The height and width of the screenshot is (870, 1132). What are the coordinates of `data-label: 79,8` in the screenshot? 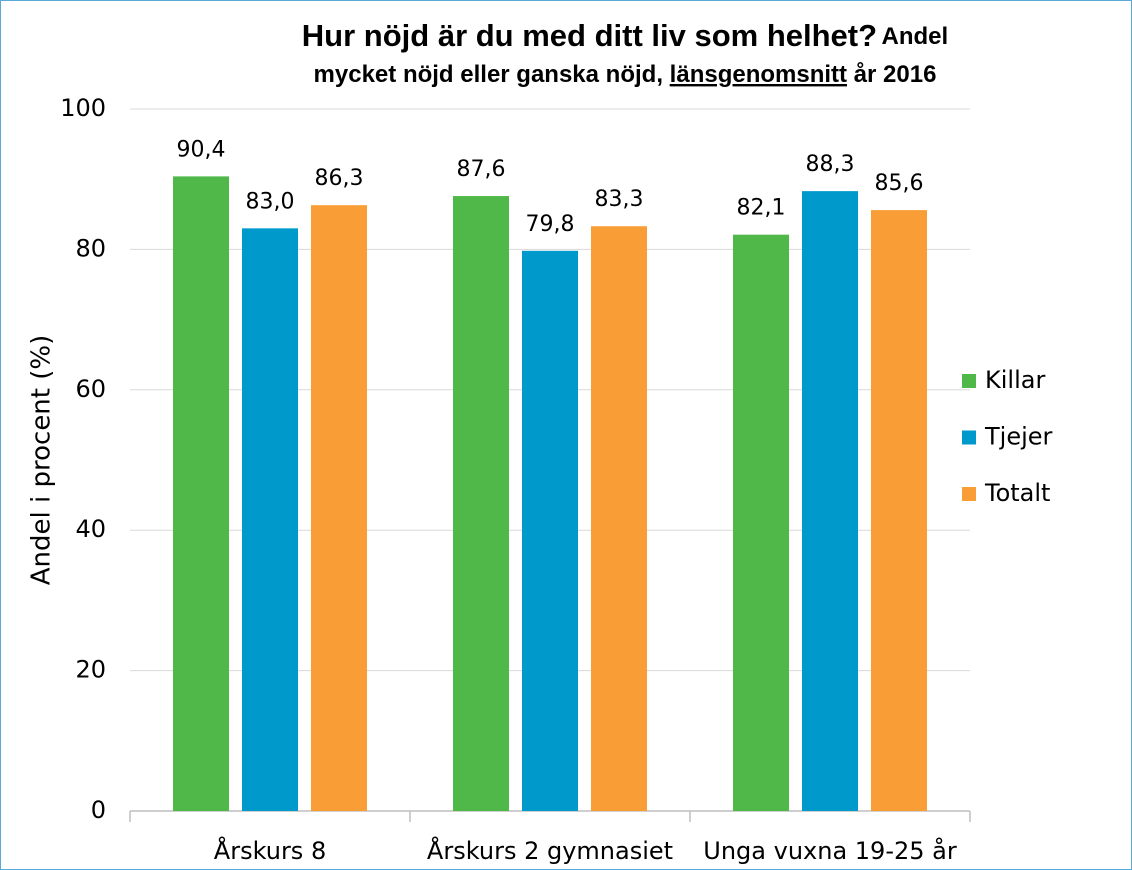 It's located at (550, 224).